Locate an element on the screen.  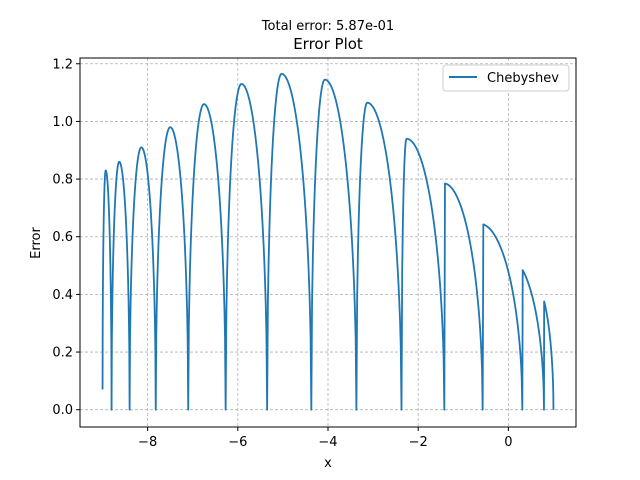
x-axis-label: x is located at coordinates (328, 463).